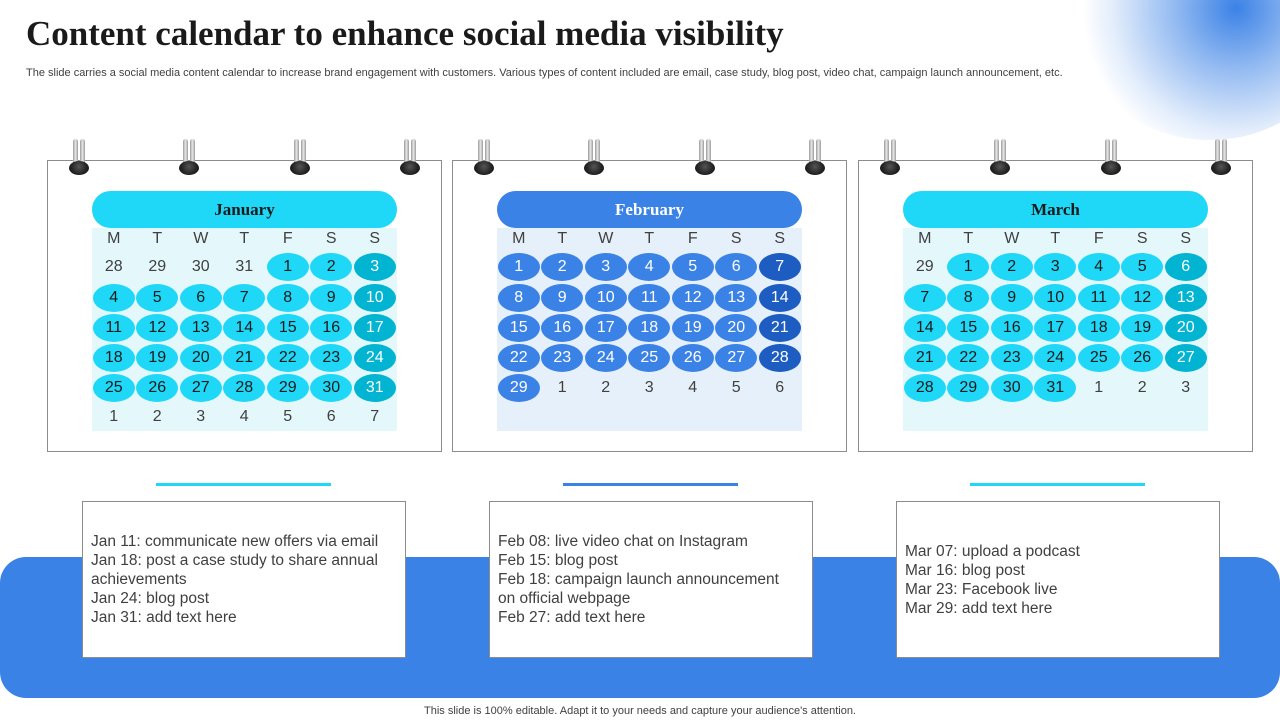 The image size is (1280, 720). I want to click on day-number: 17, so click(1055, 328).